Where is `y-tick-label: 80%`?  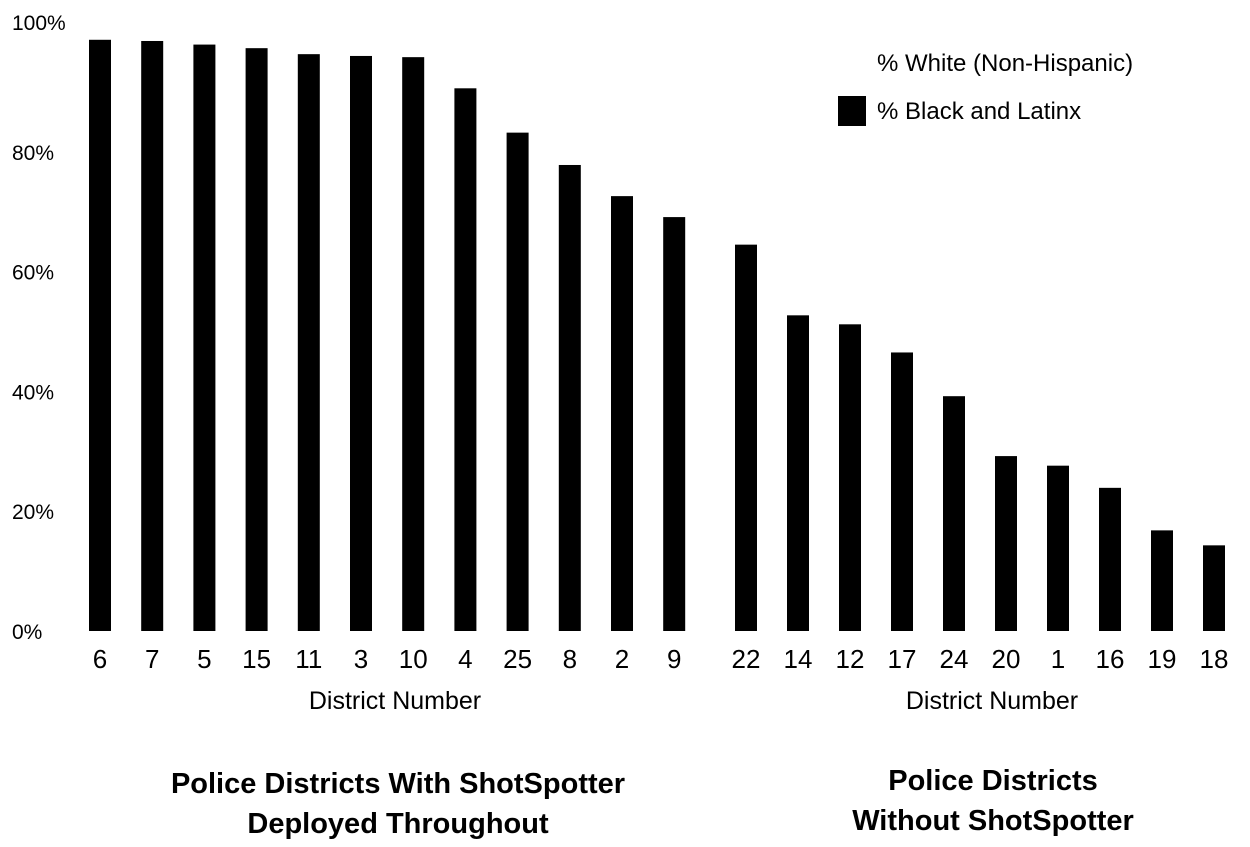
y-tick-label: 80% is located at coordinates (33, 153).